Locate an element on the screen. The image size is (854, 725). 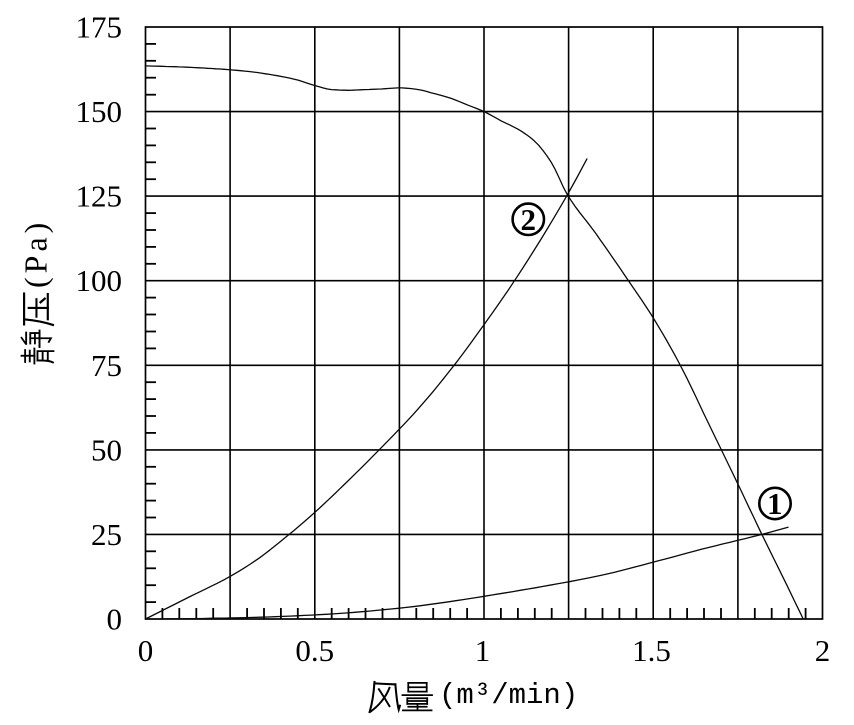
svg-text: 100 is located at coordinates (99, 280).